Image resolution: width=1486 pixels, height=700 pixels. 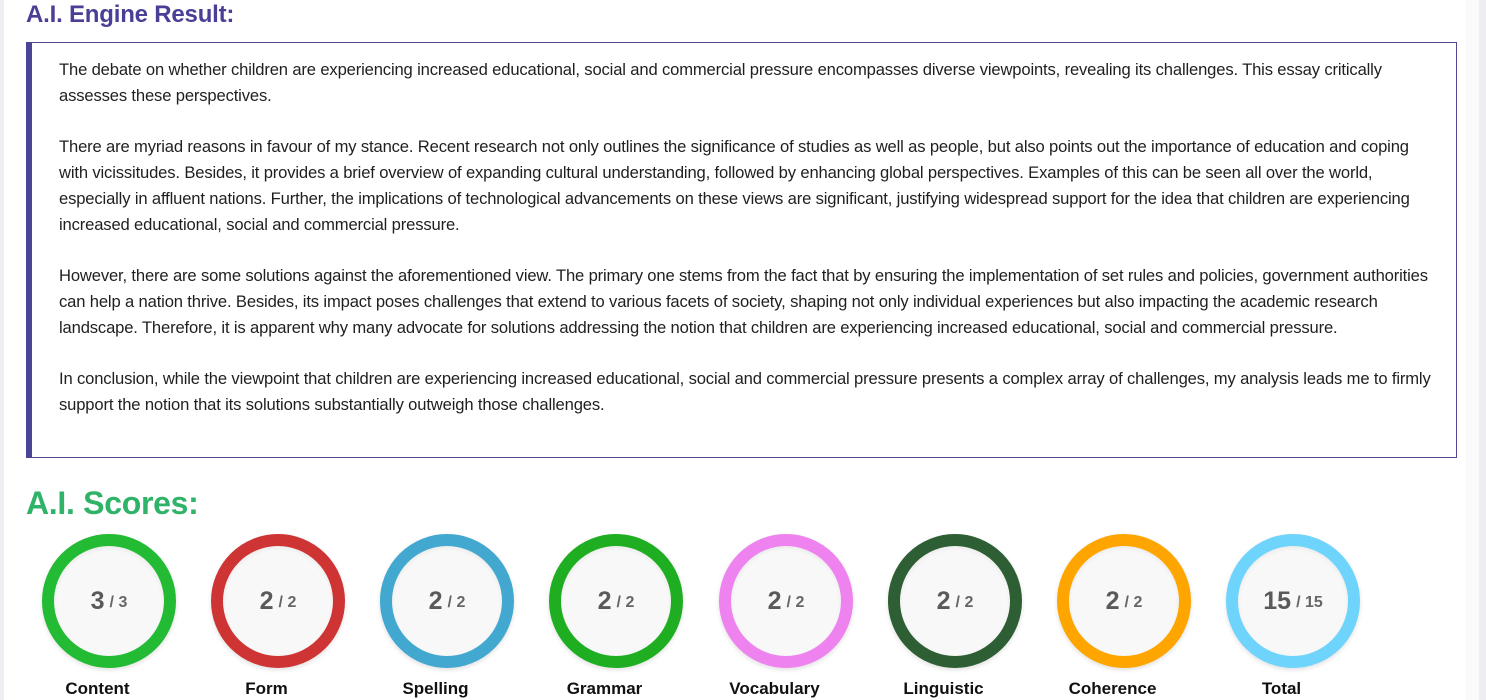 I want to click on score-grammar: 2 / 2 Grammar, so click(x=617, y=617).